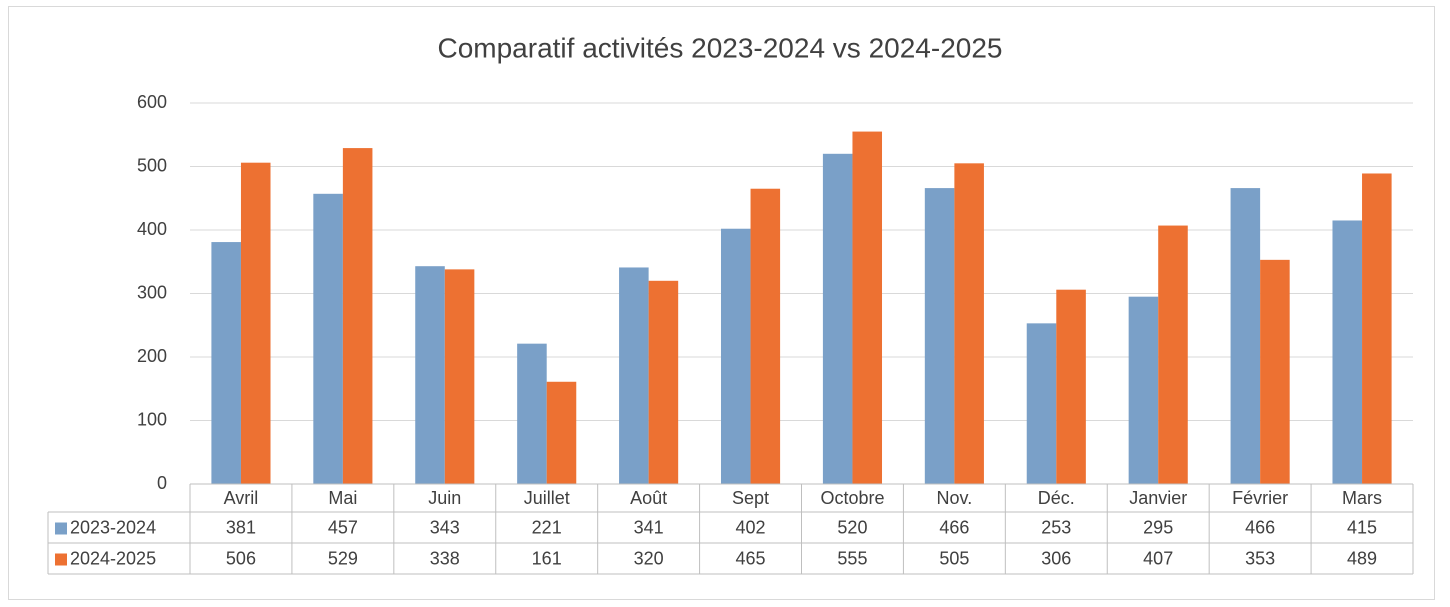 The width and height of the screenshot is (1450, 607). I want to click on table-cell: 343, so click(445, 527).